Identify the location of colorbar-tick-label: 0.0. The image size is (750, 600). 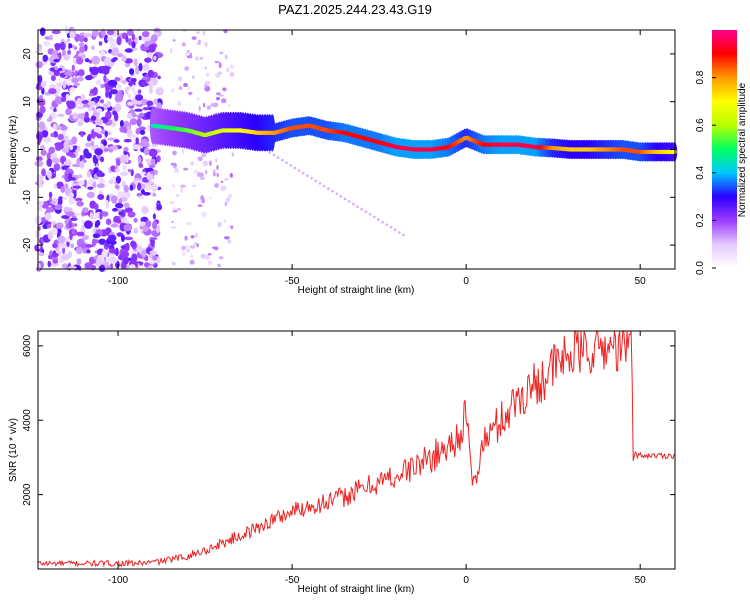
(700, 268).